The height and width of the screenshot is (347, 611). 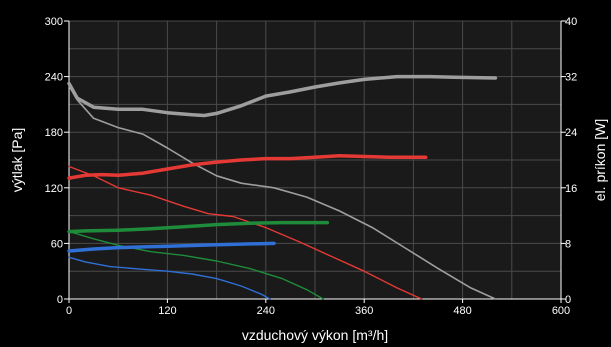 What do you see at coordinates (318, 308) in the screenshot?
I see `x-axis-ticks: 0 120 240 360 480 600` at bounding box center [318, 308].